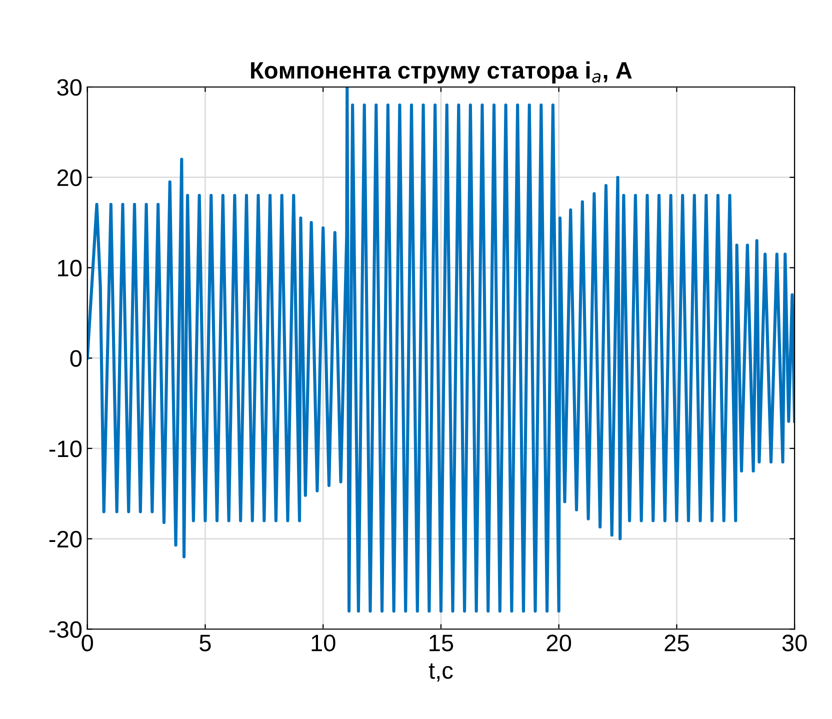  Describe the element at coordinates (442, 643) in the screenshot. I see `x-tick-label: 15` at that location.